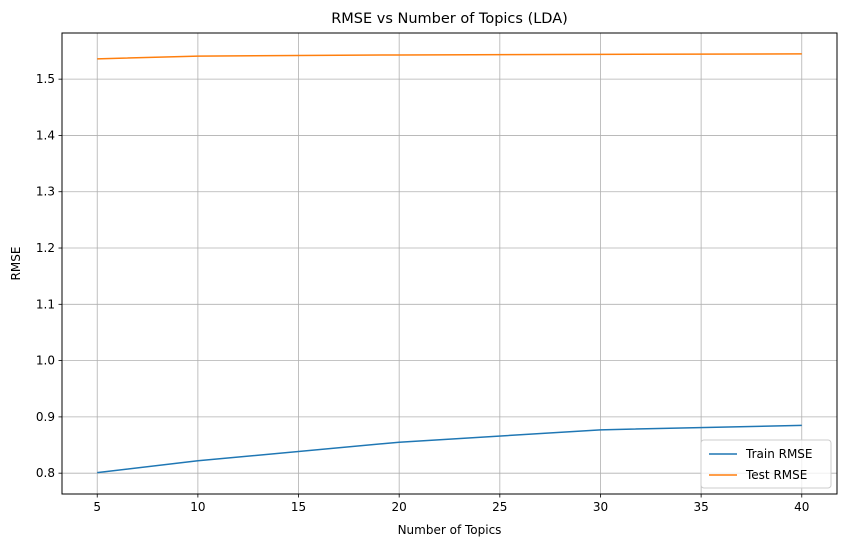  Describe the element at coordinates (45, 417) in the screenshot. I see `y-tick-label: 0.9` at that location.